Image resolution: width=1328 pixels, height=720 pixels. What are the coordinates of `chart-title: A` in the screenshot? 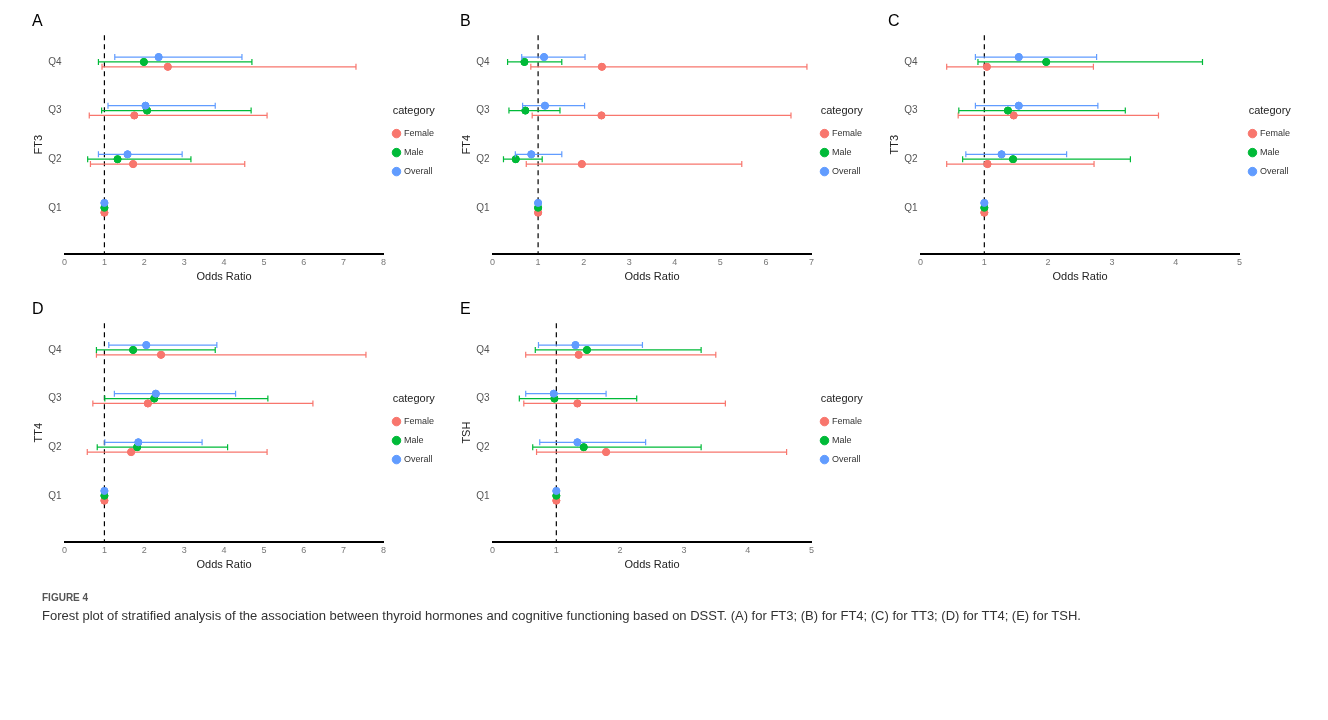 It's located at (37, 21).